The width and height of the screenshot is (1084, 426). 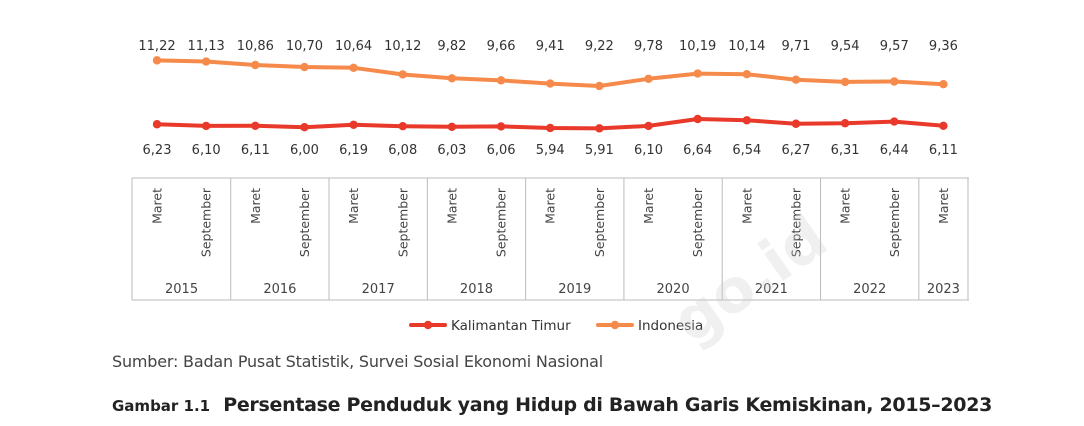 What do you see at coordinates (501, 46) in the screenshot?
I see `data-label: 9,66` at bounding box center [501, 46].